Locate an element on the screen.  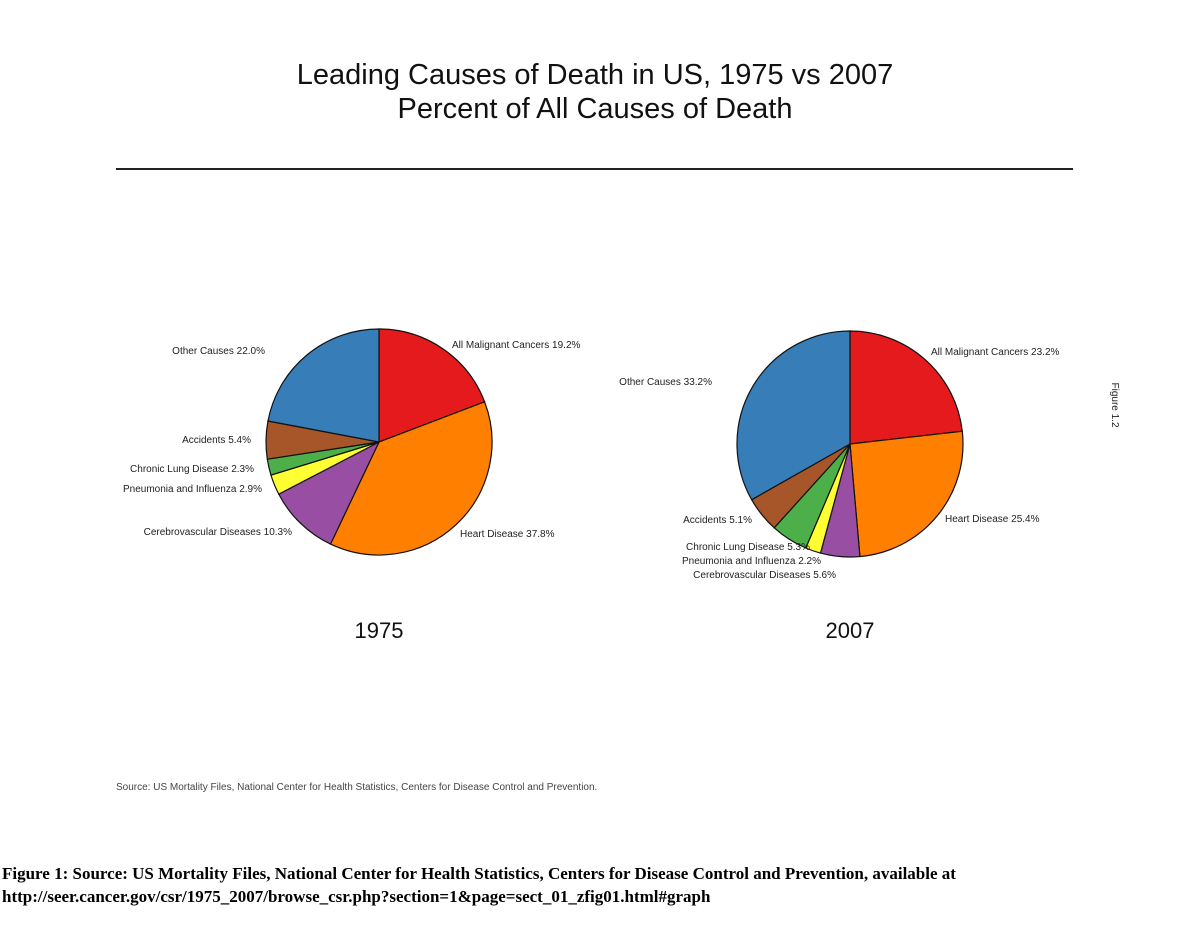
pie-slice-2007-all-malignant-cancers is located at coordinates (906, 387).